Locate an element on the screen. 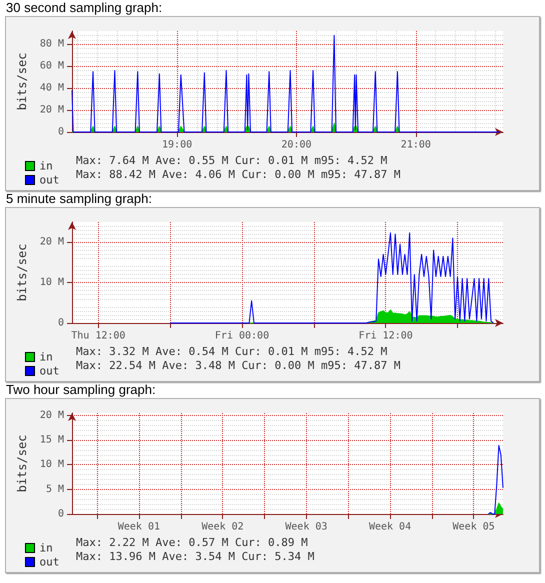 The width and height of the screenshot is (545, 583). x-tick-label: Fri 12:00 is located at coordinates (385, 336).